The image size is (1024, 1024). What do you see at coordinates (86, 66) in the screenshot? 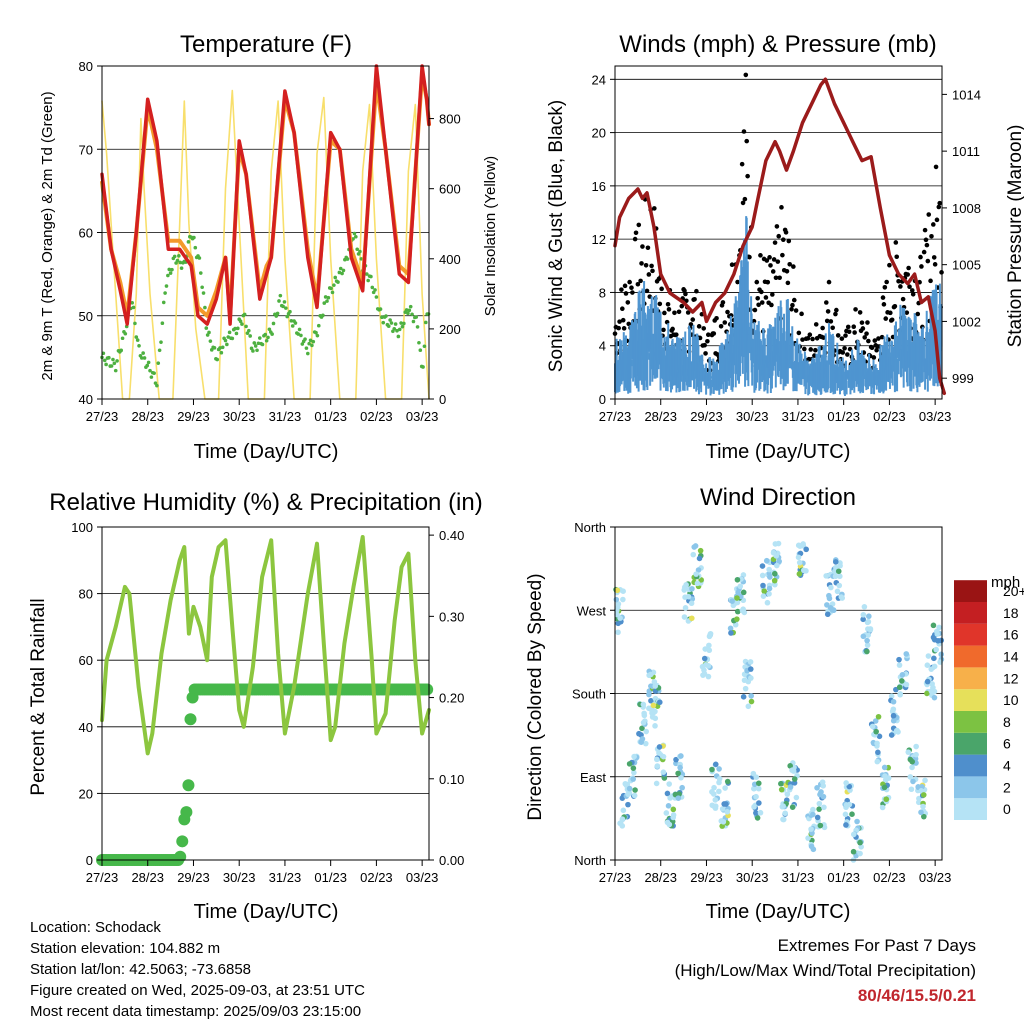
I see `temperature-left-tick-label: 80` at bounding box center [86, 66].